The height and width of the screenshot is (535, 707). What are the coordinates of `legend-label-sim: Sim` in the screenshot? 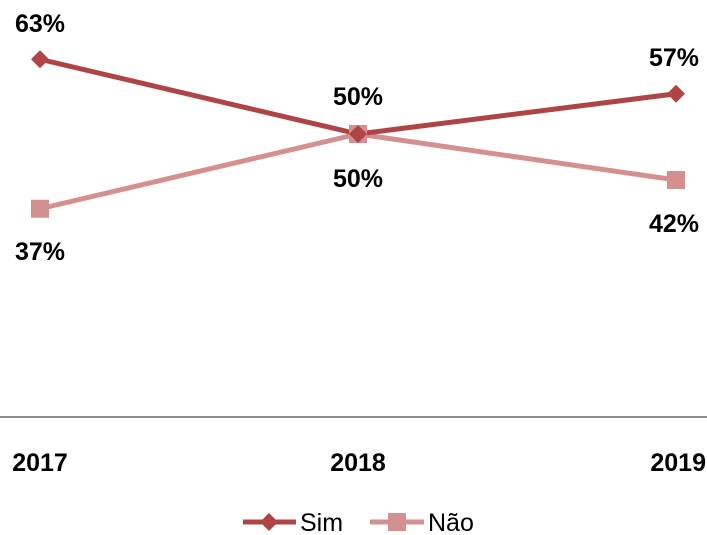 It's located at (321, 522).